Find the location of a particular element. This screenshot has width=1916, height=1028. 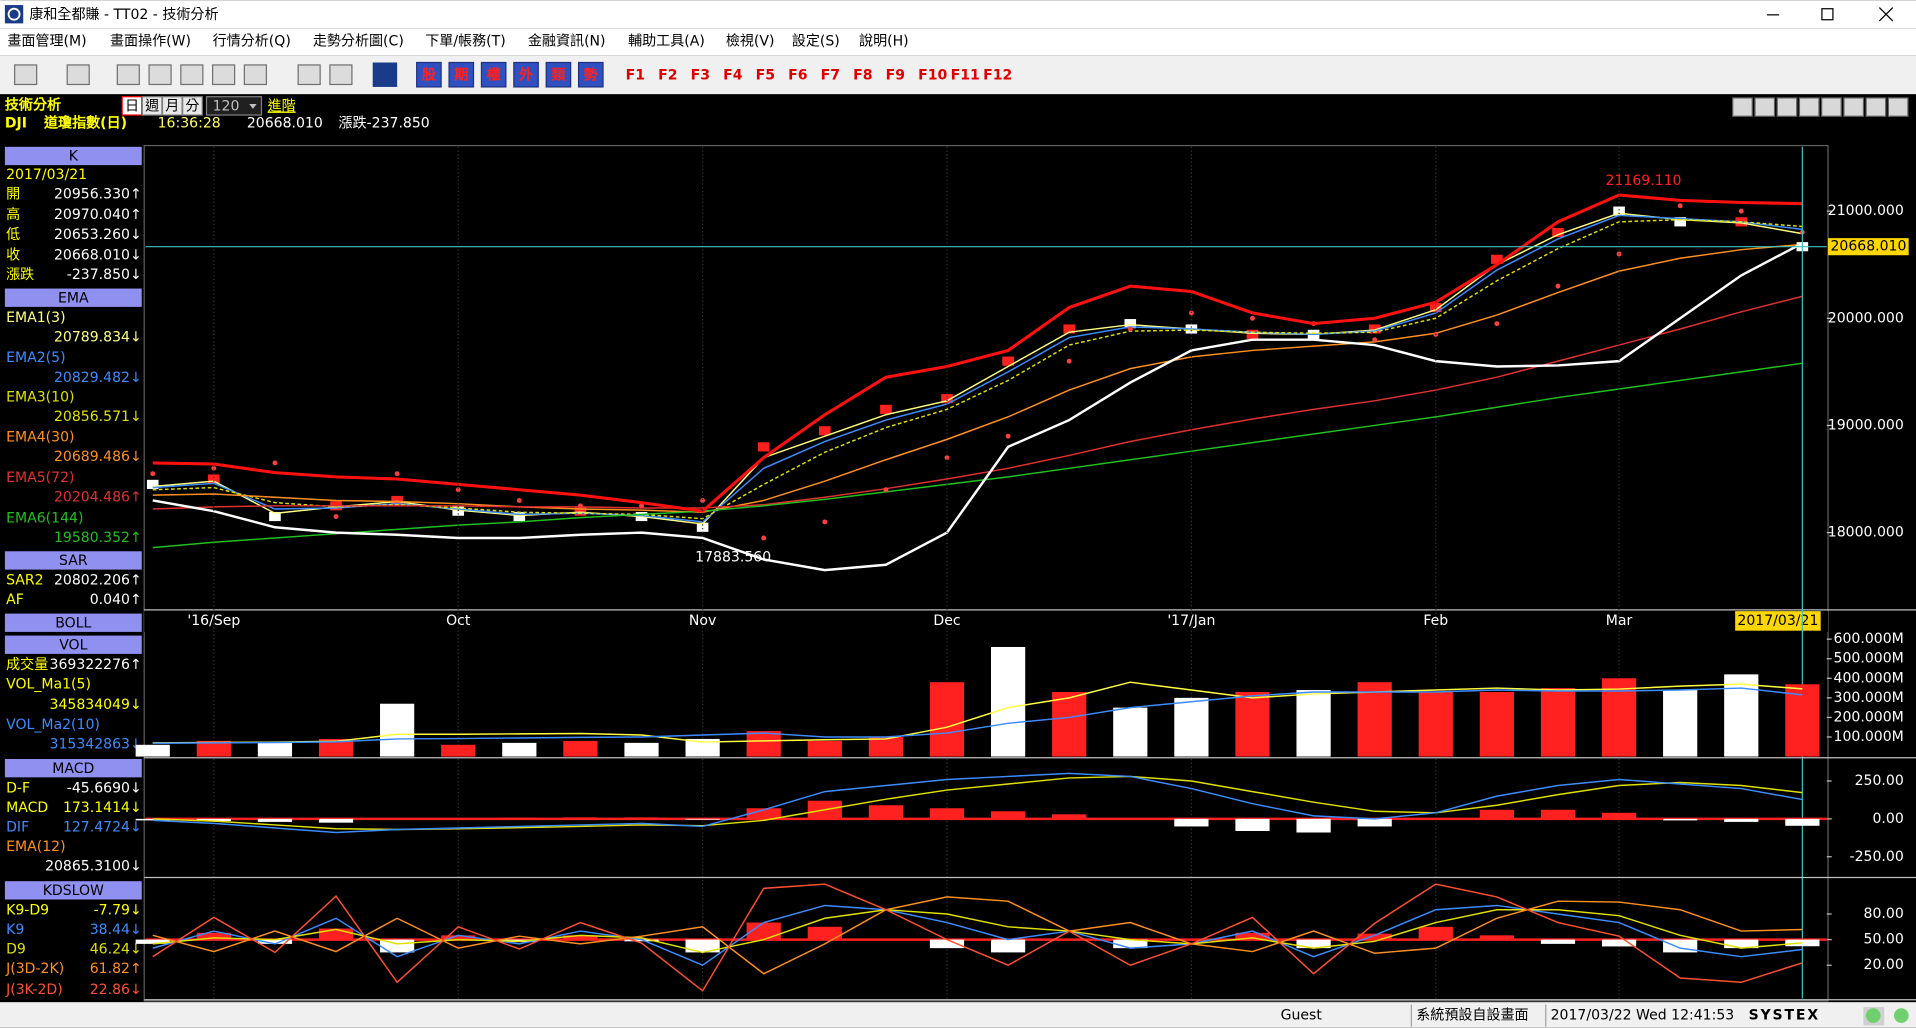

legend-label: SAR2 is located at coordinates (24, 581).